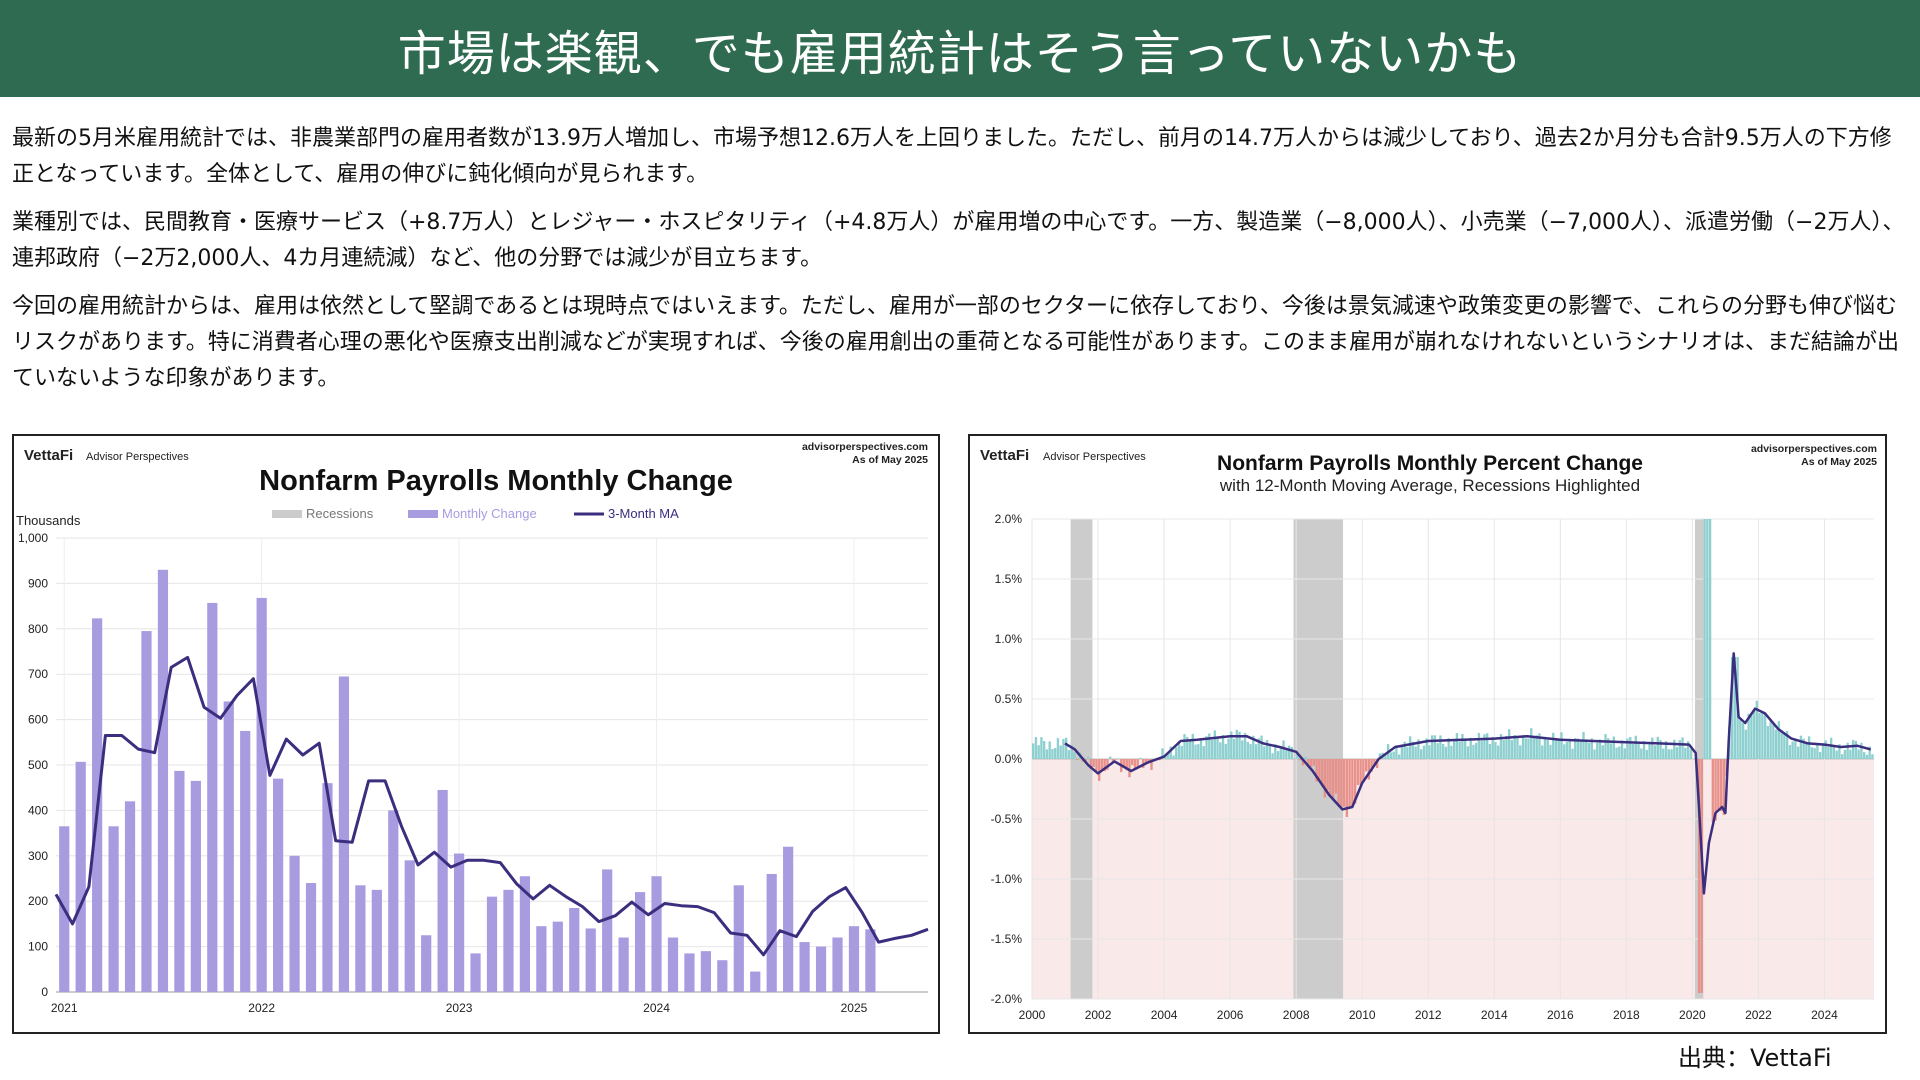 The image size is (1920, 1080). Describe the element at coordinates (960, 48) in the screenshot. I see `page-title: 市場は楽観、でも雇用統計はそう言っていないかも` at that location.